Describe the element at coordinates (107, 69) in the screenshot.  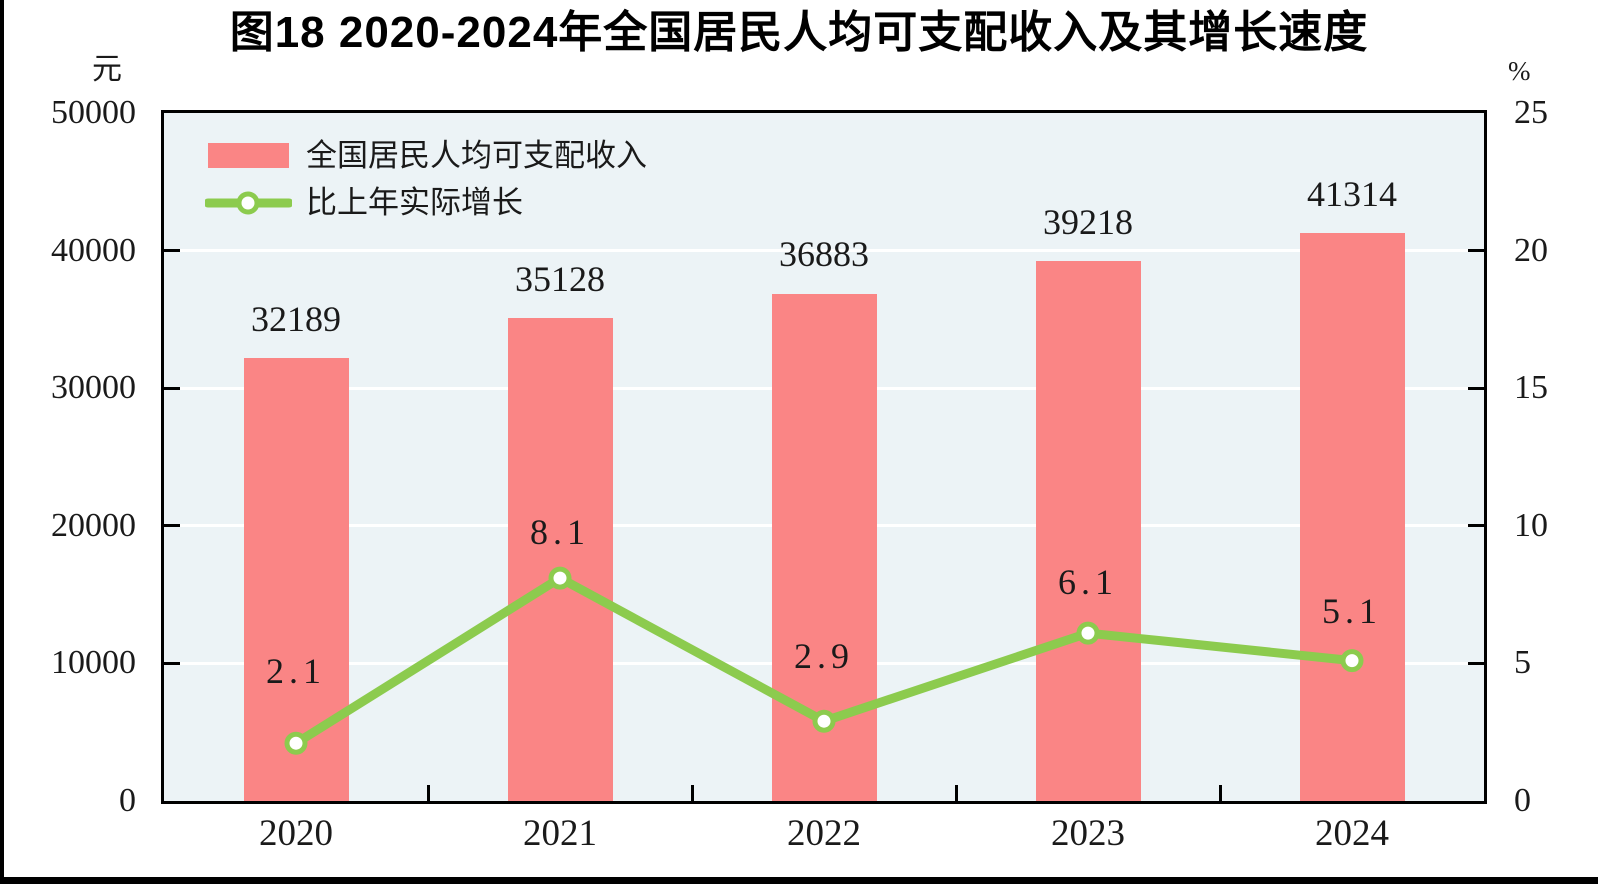
I see `left-axis-unit: 元` at that location.